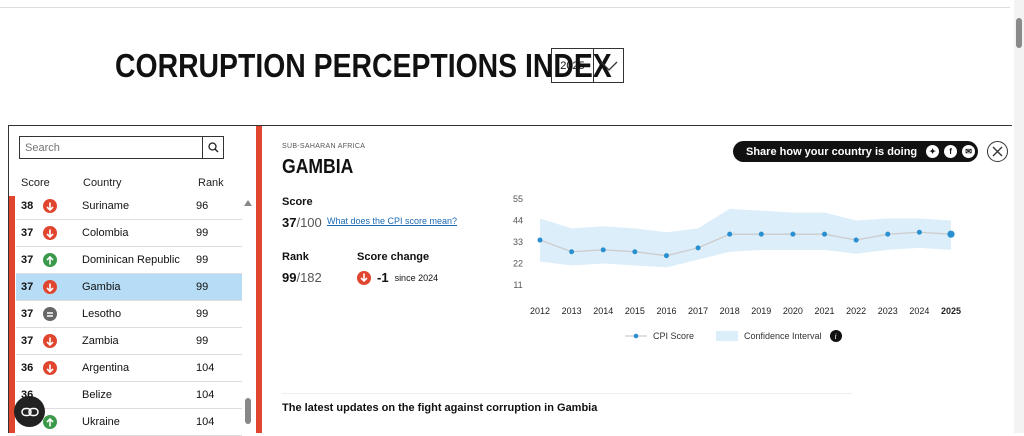  Describe the element at coordinates (392, 221) in the screenshot. I see `cpi-score-link: What does the CPI score mean?` at that location.